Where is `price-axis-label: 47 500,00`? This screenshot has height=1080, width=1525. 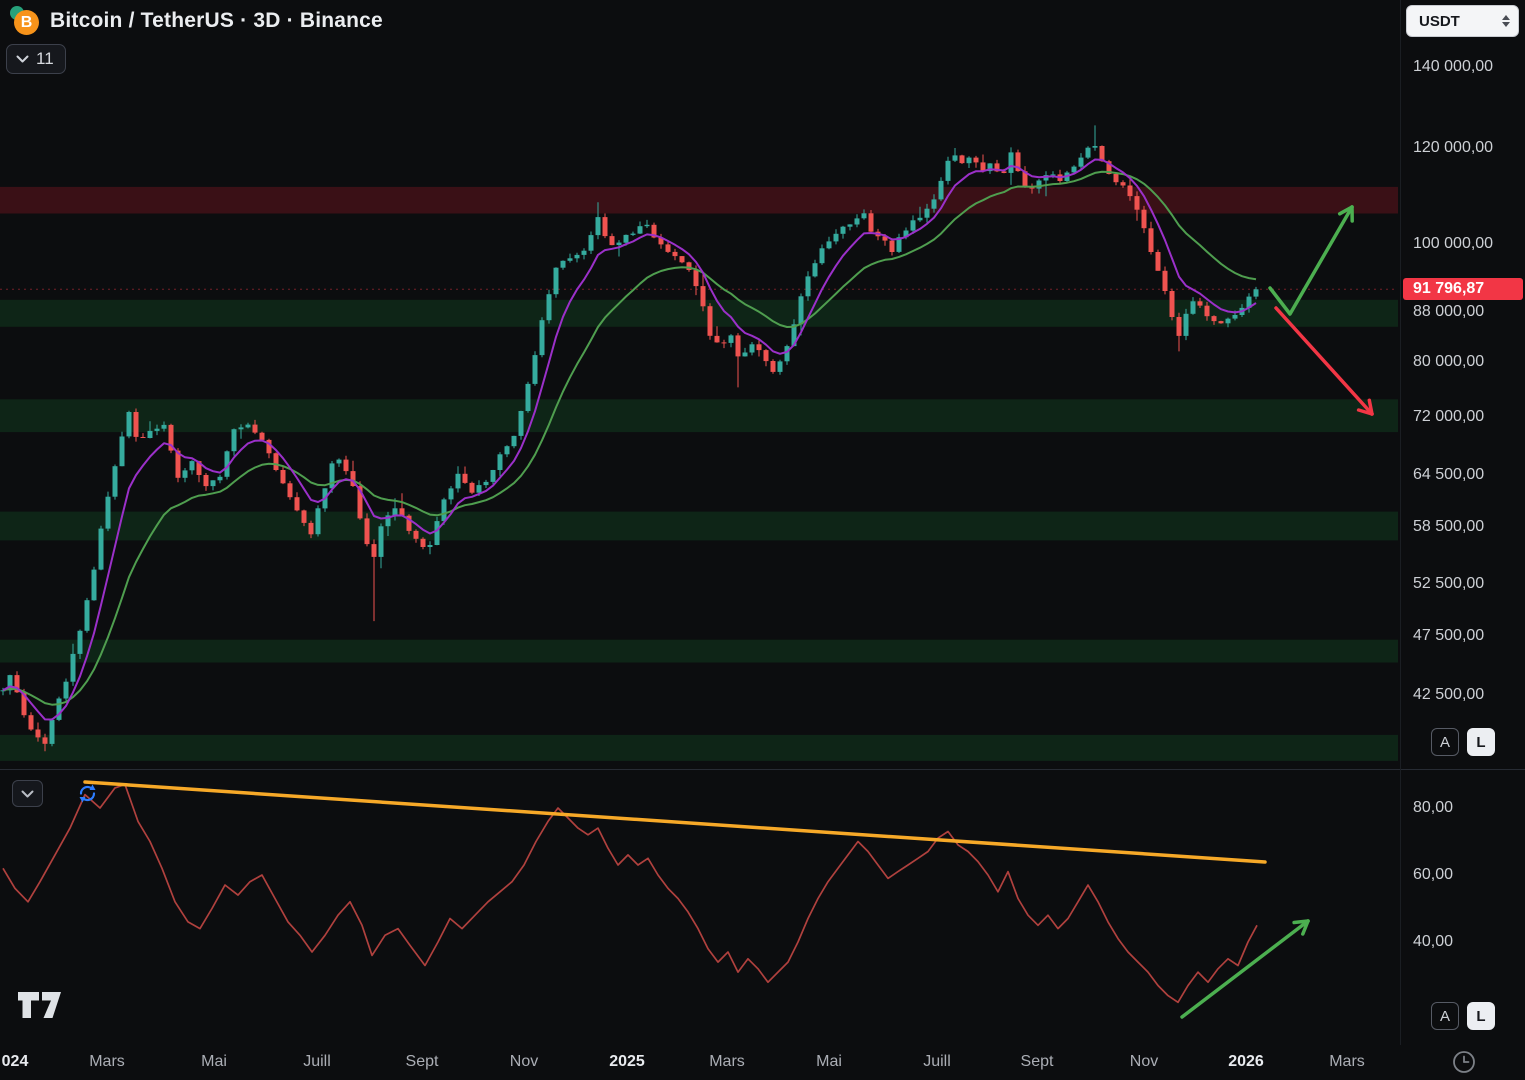 price-axis-label: 47 500,00 is located at coordinates (1449, 635).